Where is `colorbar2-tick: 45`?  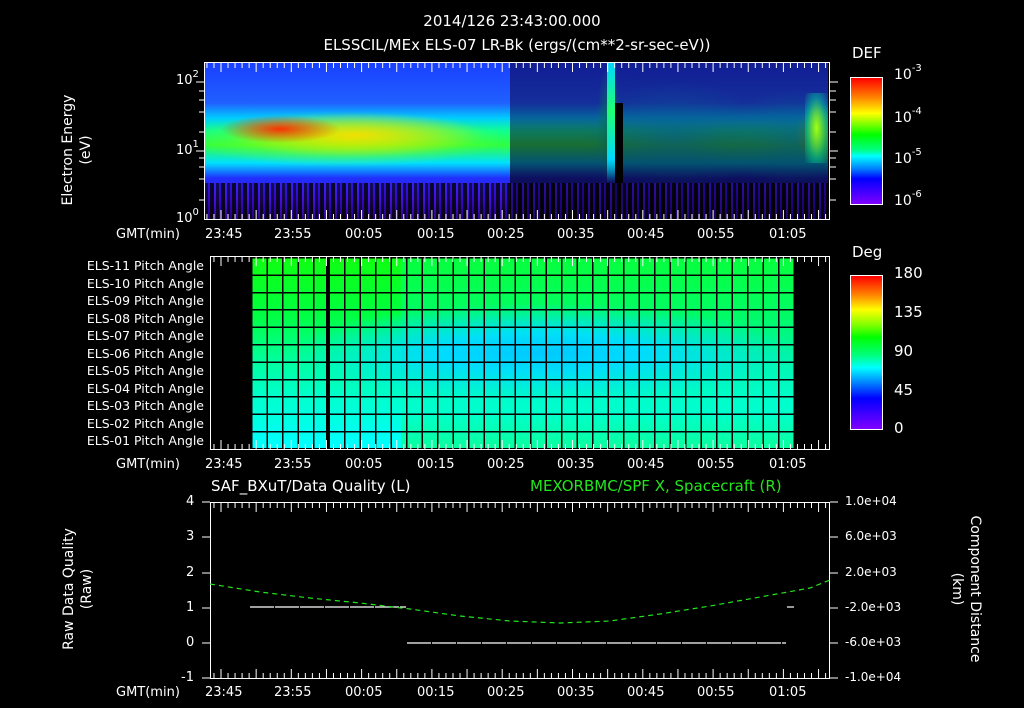
colorbar2-tick: 45 is located at coordinates (904, 390).